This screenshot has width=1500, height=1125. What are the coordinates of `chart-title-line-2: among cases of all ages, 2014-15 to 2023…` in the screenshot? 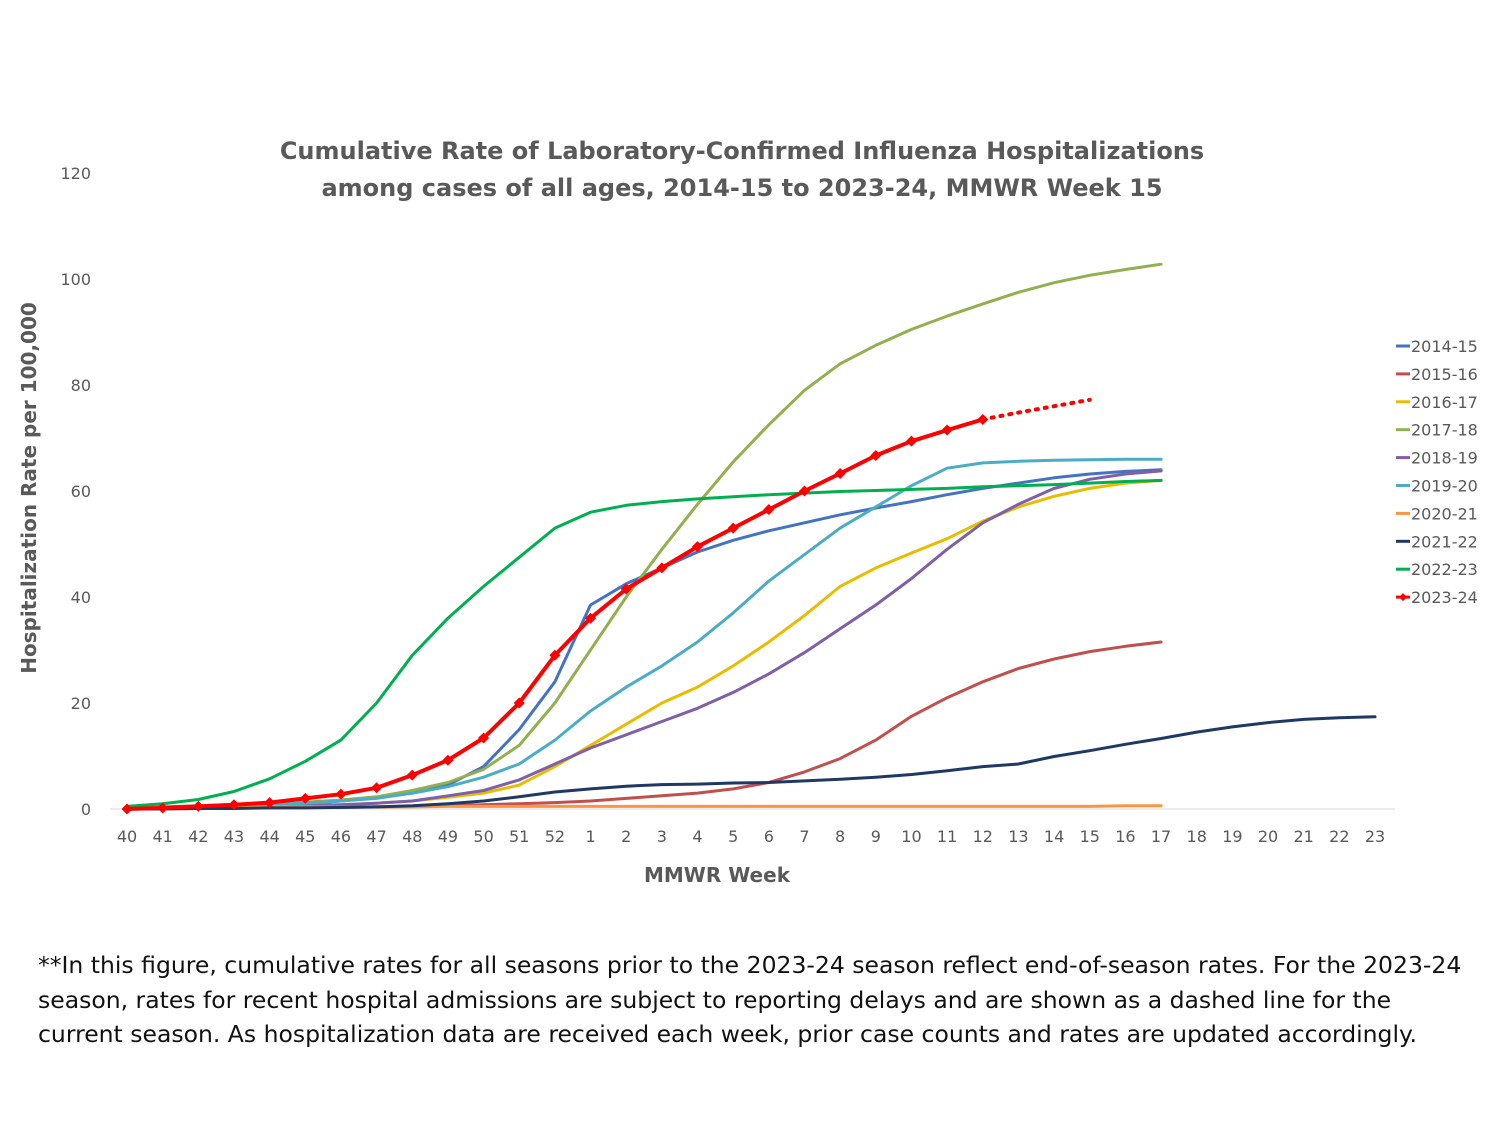 It's located at (741, 188).